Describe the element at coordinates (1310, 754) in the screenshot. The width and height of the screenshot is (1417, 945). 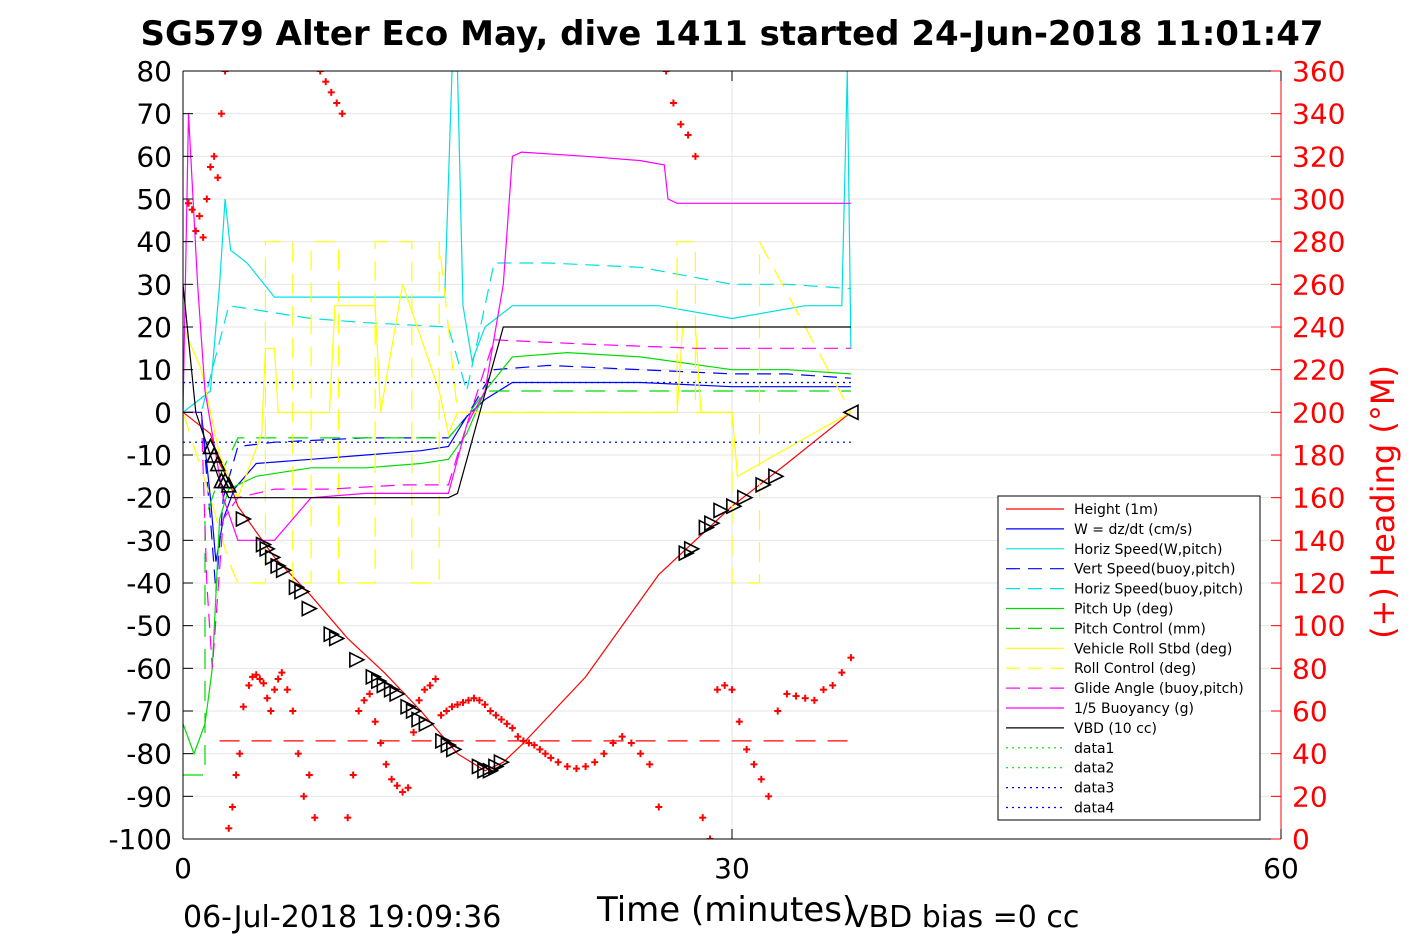
I see `tick-label-right: 40` at that location.